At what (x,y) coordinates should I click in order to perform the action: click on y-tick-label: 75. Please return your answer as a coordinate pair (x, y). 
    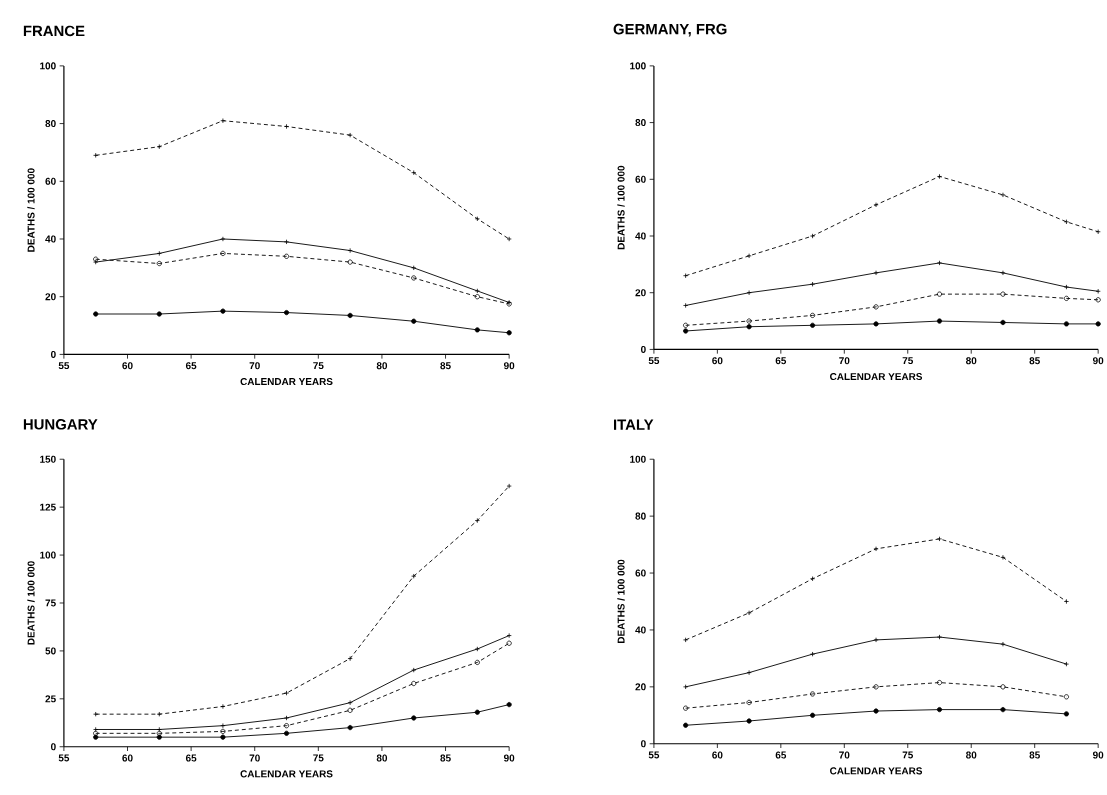
    Looking at the image, I should click on (50, 603).